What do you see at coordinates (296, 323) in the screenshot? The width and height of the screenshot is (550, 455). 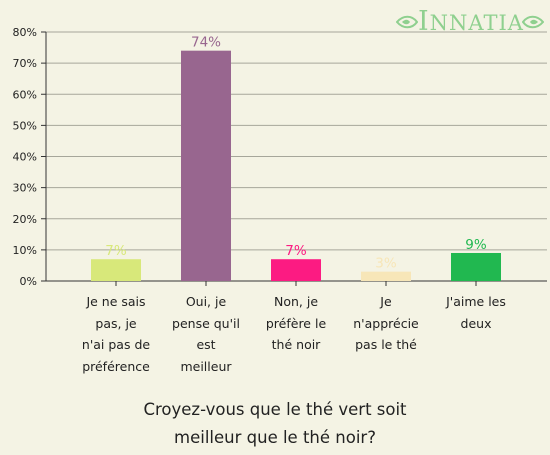 I see `x-category-label: Non, je préfère le thé noir` at bounding box center [296, 323].